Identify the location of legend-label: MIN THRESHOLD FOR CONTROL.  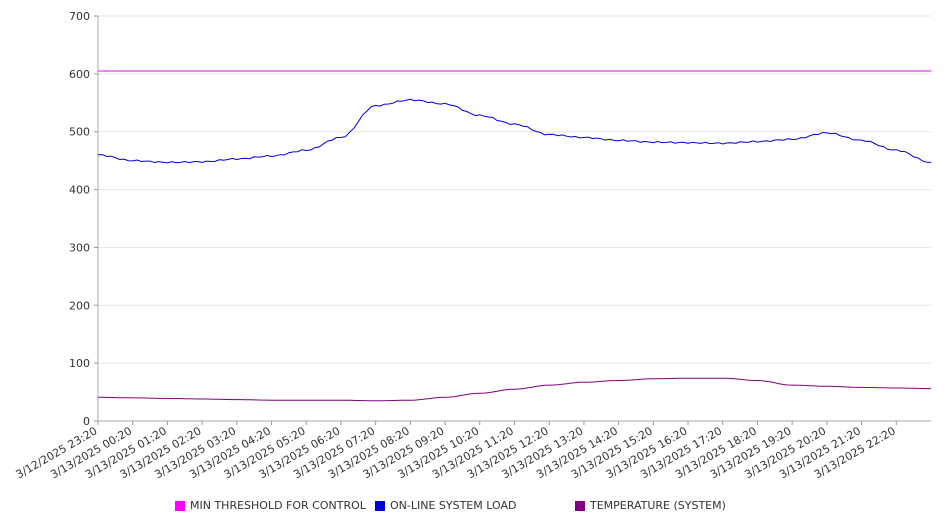
(278, 505).